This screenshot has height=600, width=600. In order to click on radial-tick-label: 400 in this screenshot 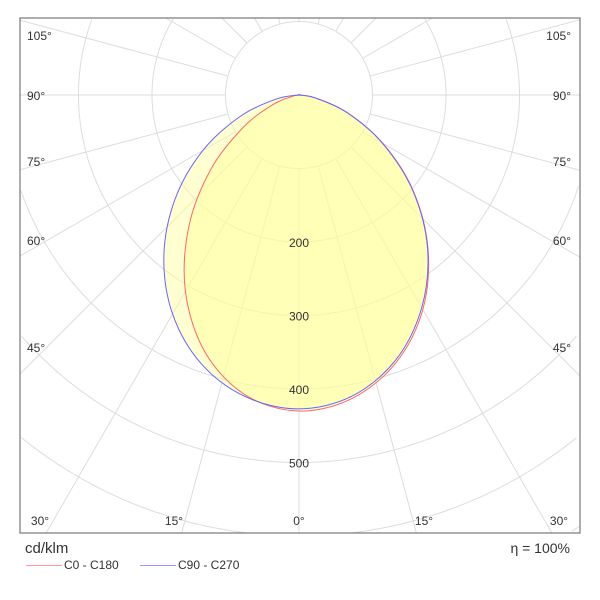, I will do `click(299, 390)`.